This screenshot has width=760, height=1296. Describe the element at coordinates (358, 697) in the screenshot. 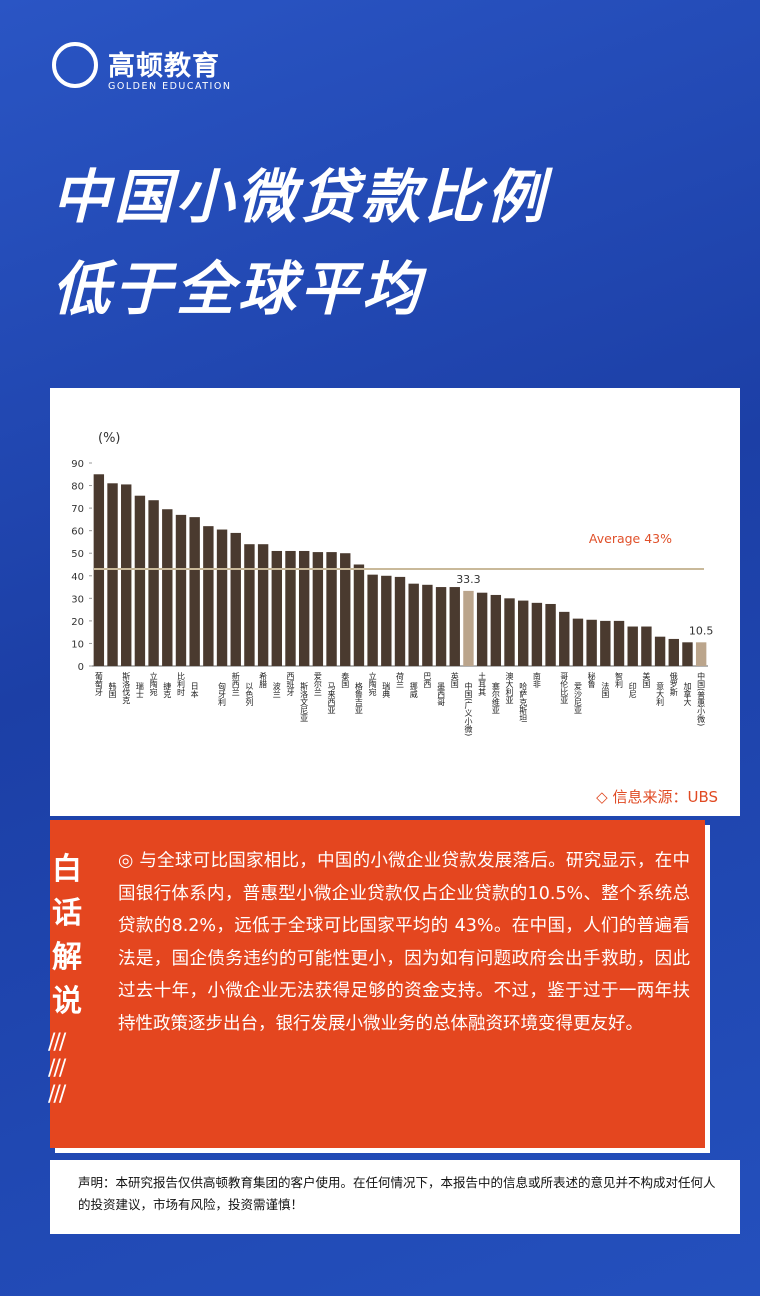

I see `x-tick-label: 格鲁吉亚` at that location.